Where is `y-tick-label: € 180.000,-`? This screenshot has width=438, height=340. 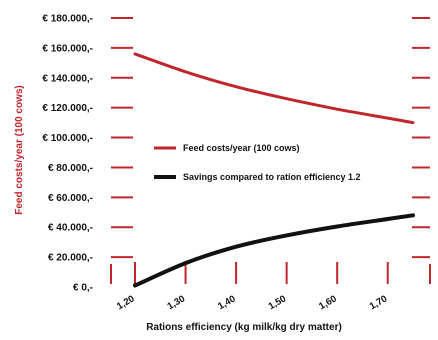 y-tick-label: € 180.000,- is located at coordinates (67, 19).